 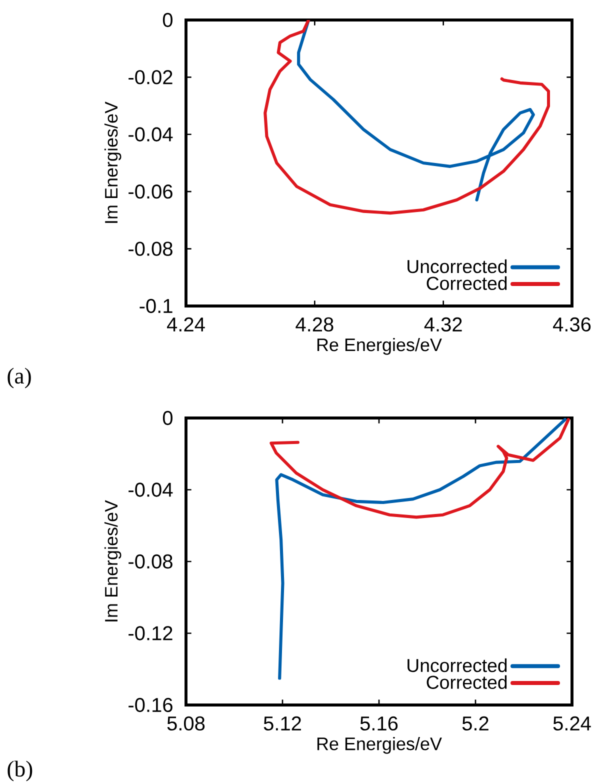 I want to click on y-tick-label: -0.02, so click(x=150, y=77).